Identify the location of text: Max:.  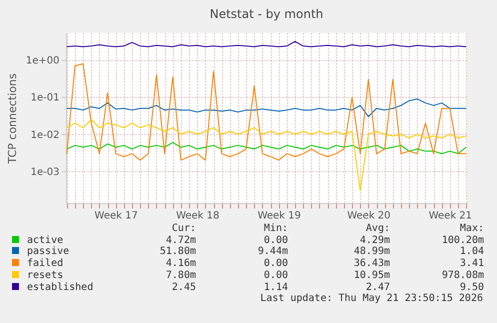
(471, 229).